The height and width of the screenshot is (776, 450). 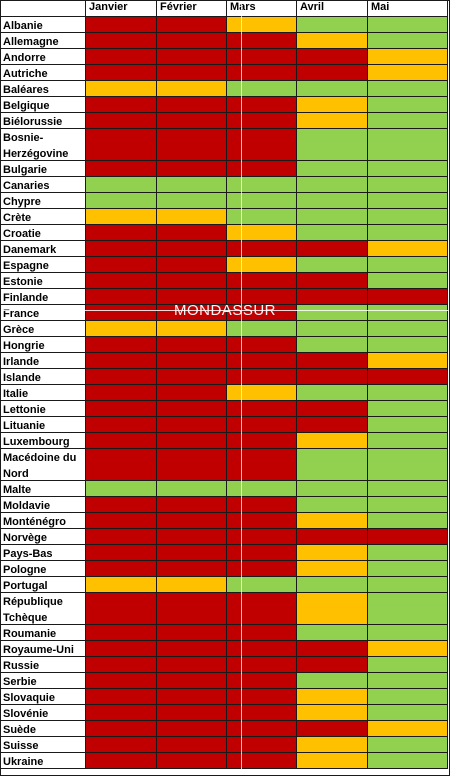 I want to click on country-label: Autriche, so click(x=43, y=73).